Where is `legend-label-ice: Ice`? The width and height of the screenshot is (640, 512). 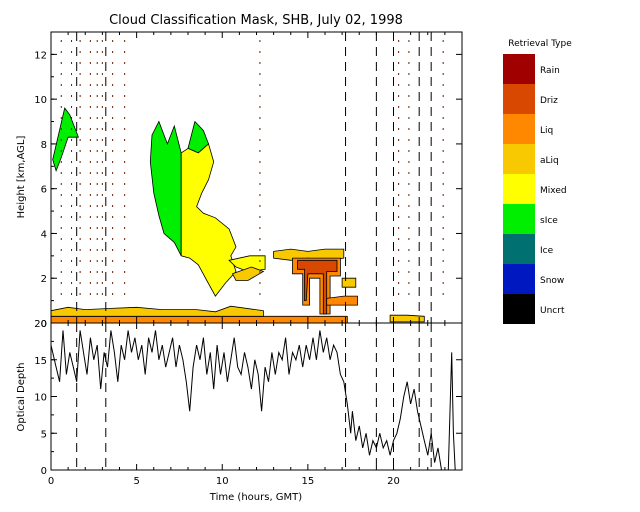 legend-label-ice: Ice is located at coordinates (547, 251).